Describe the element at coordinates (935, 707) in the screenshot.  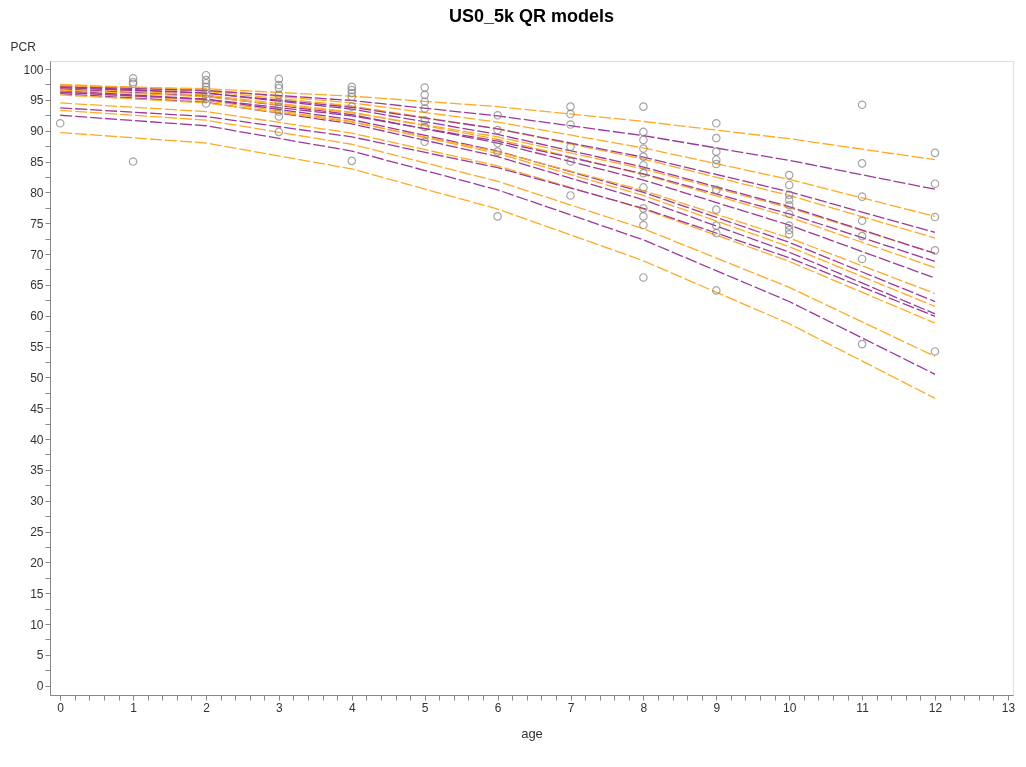
I see `x-tick-label: 12` at that location.